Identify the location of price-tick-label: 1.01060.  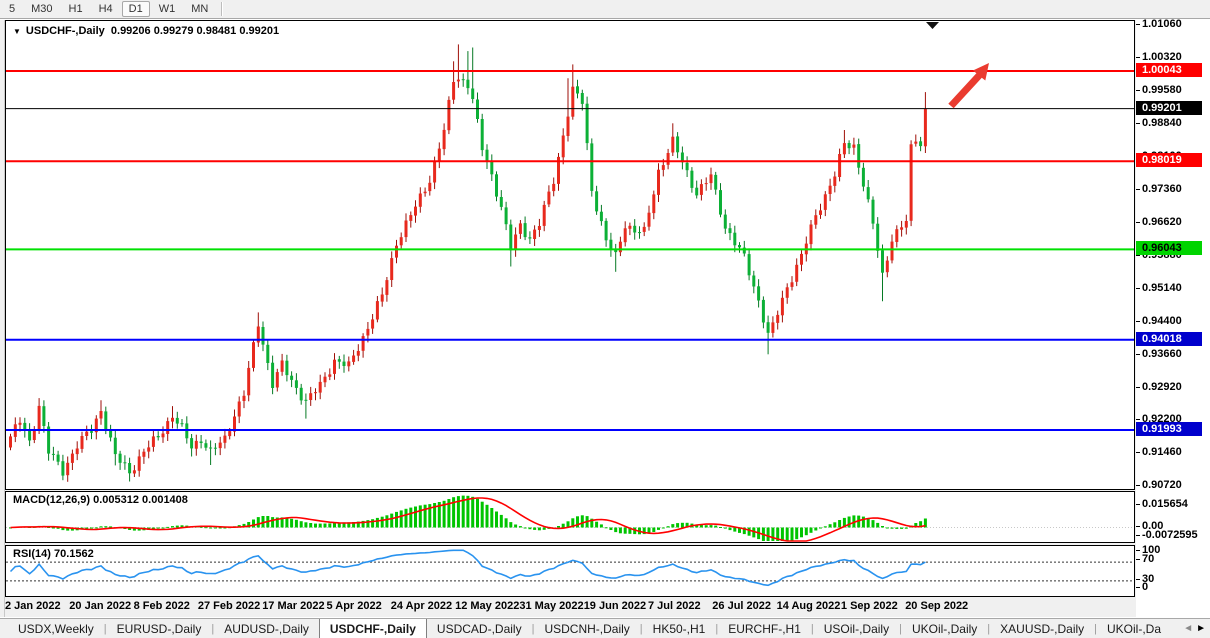
(1159, 24).